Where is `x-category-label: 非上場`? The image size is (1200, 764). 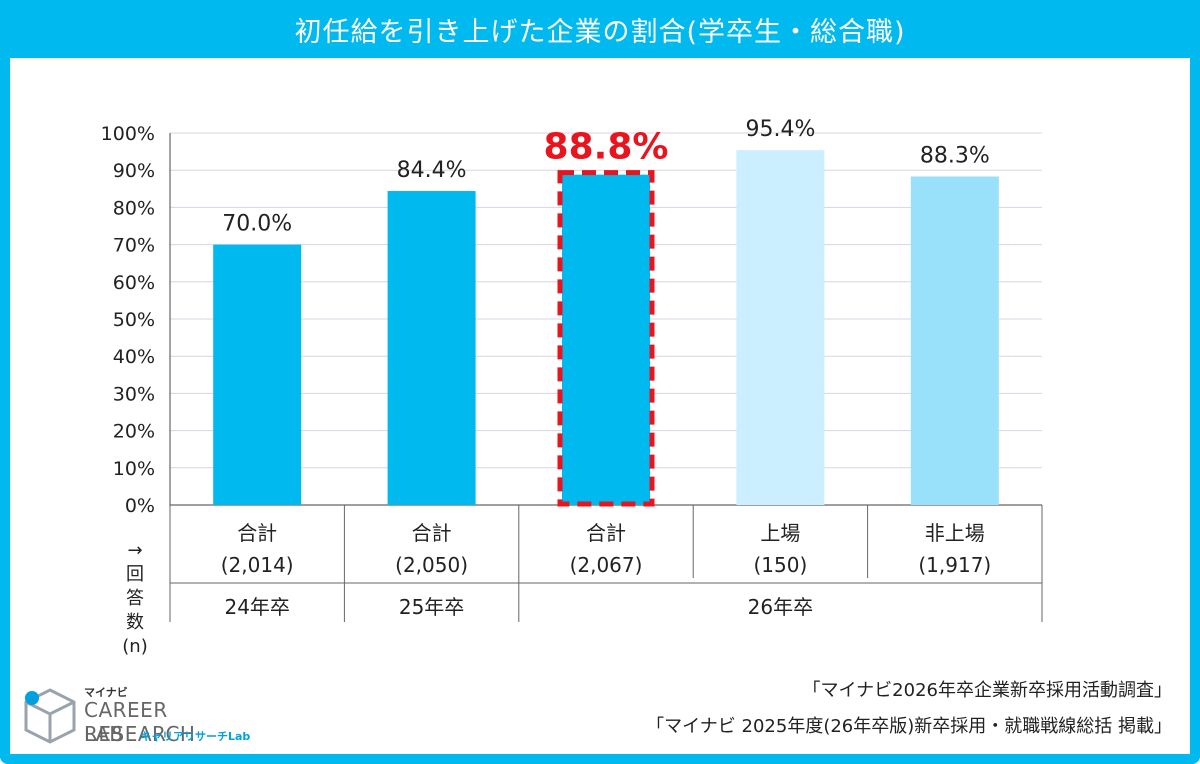
x-category-label: 非上場 is located at coordinates (955, 533).